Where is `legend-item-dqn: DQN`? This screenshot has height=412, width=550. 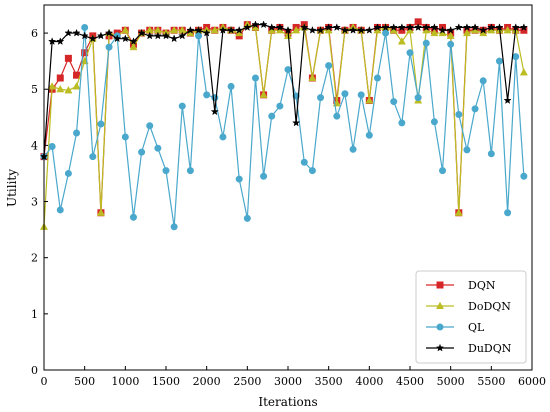
legend-item-dqn: DQN is located at coordinates (461, 285).